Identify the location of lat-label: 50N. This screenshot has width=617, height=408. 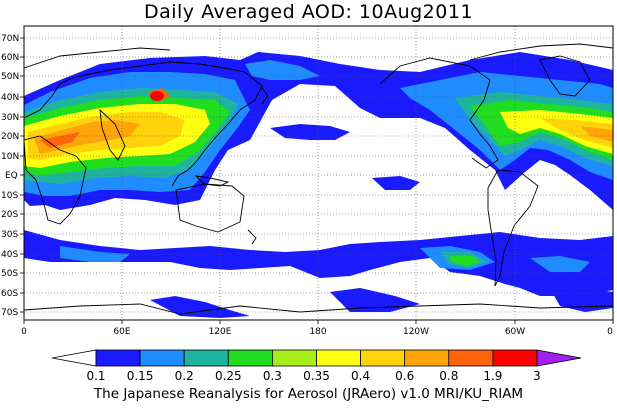
(10, 77).